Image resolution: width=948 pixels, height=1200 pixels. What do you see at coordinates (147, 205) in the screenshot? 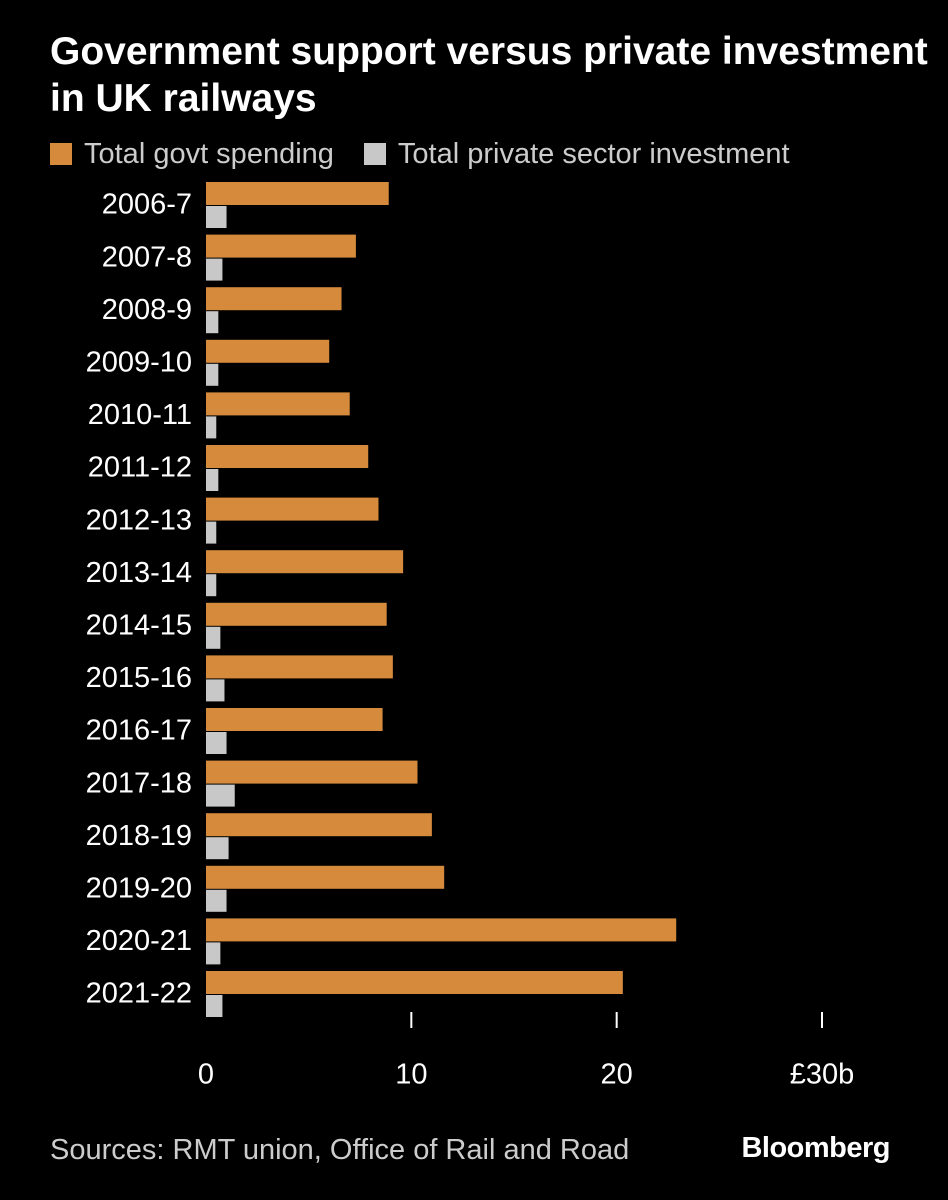
I see `category-label: 2006-7` at bounding box center [147, 205].